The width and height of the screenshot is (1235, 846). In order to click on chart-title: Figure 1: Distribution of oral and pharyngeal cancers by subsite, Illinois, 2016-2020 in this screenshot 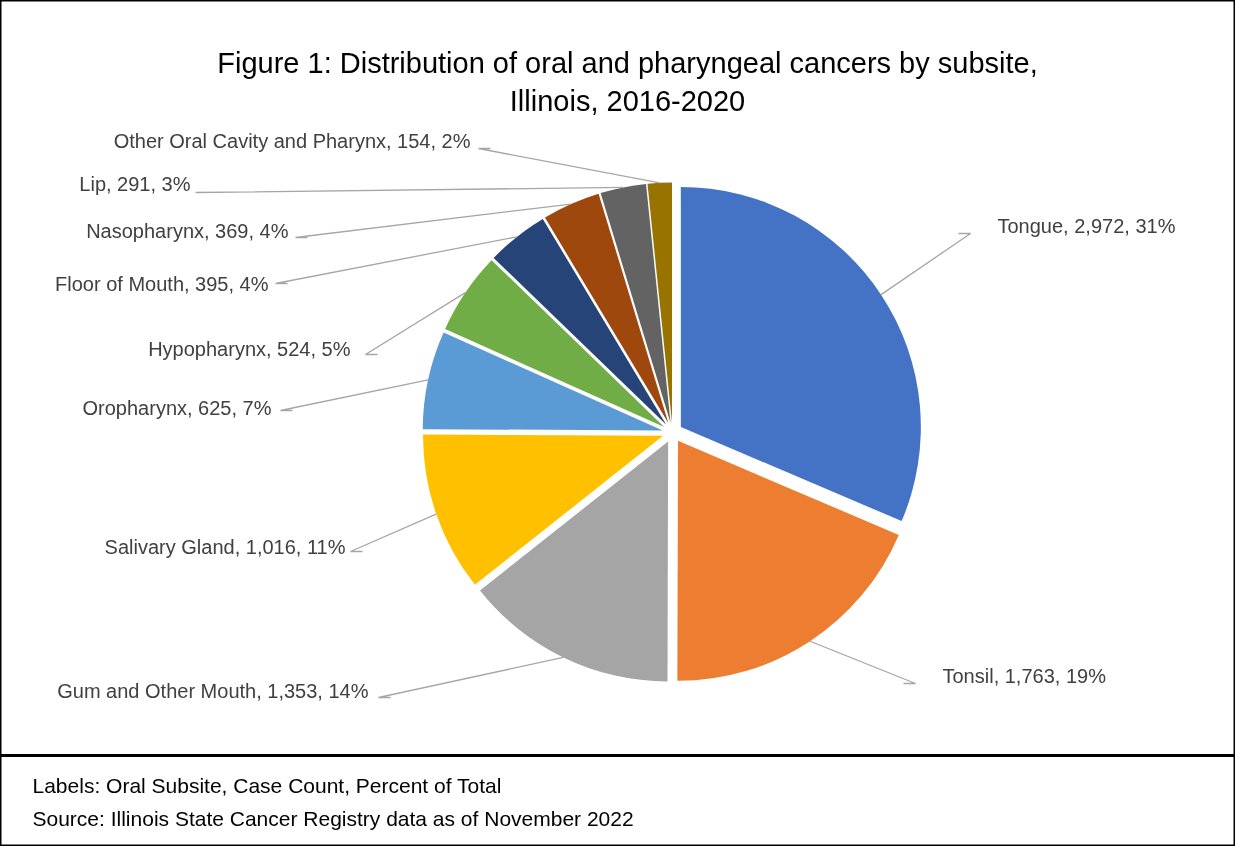, I will do `click(627, 81)`.